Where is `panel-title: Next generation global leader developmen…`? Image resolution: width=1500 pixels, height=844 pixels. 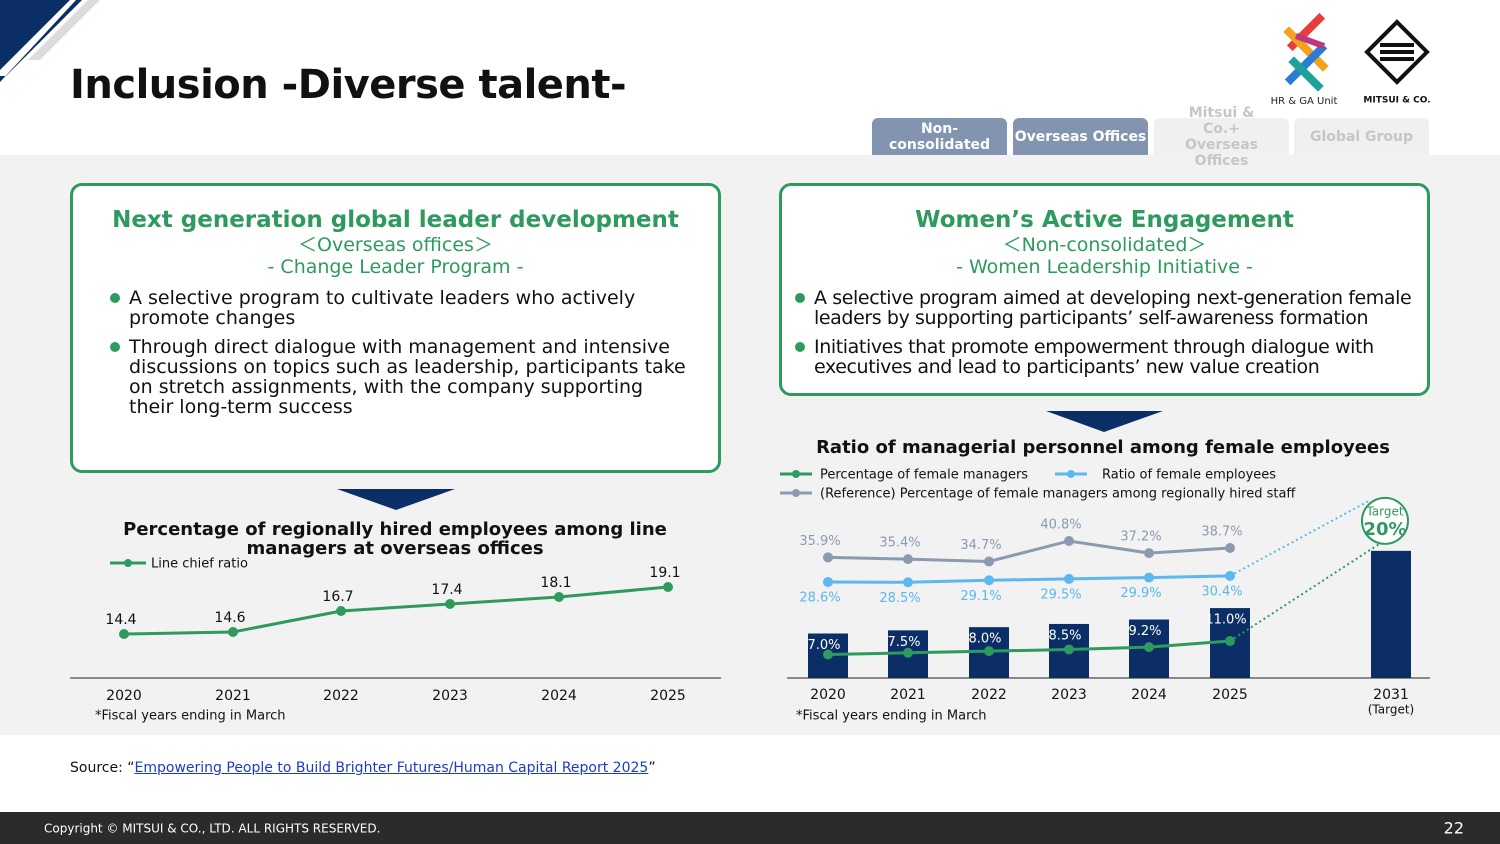
panel-title: Next generation global leader developmen… is located at coordinates (395, 220).